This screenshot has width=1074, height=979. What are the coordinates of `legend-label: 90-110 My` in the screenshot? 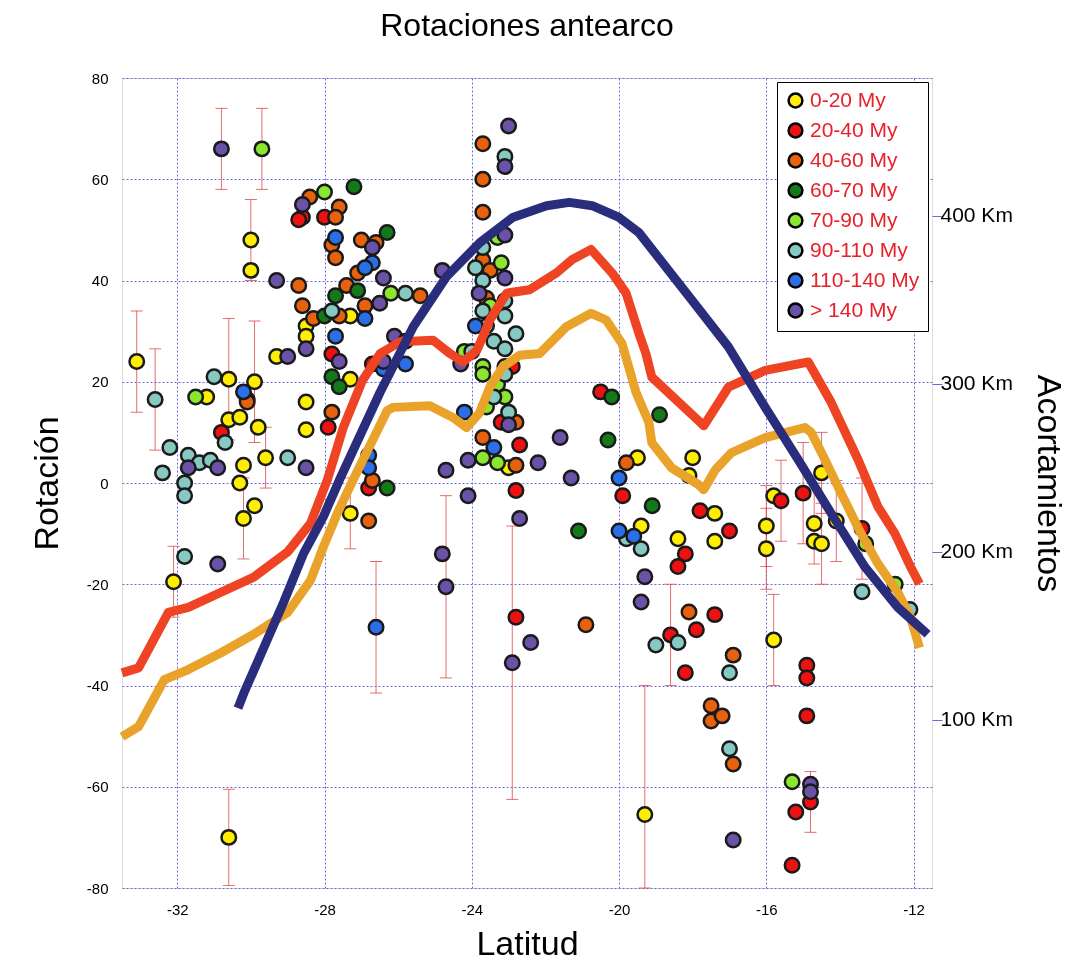 It's located at (859, 249).